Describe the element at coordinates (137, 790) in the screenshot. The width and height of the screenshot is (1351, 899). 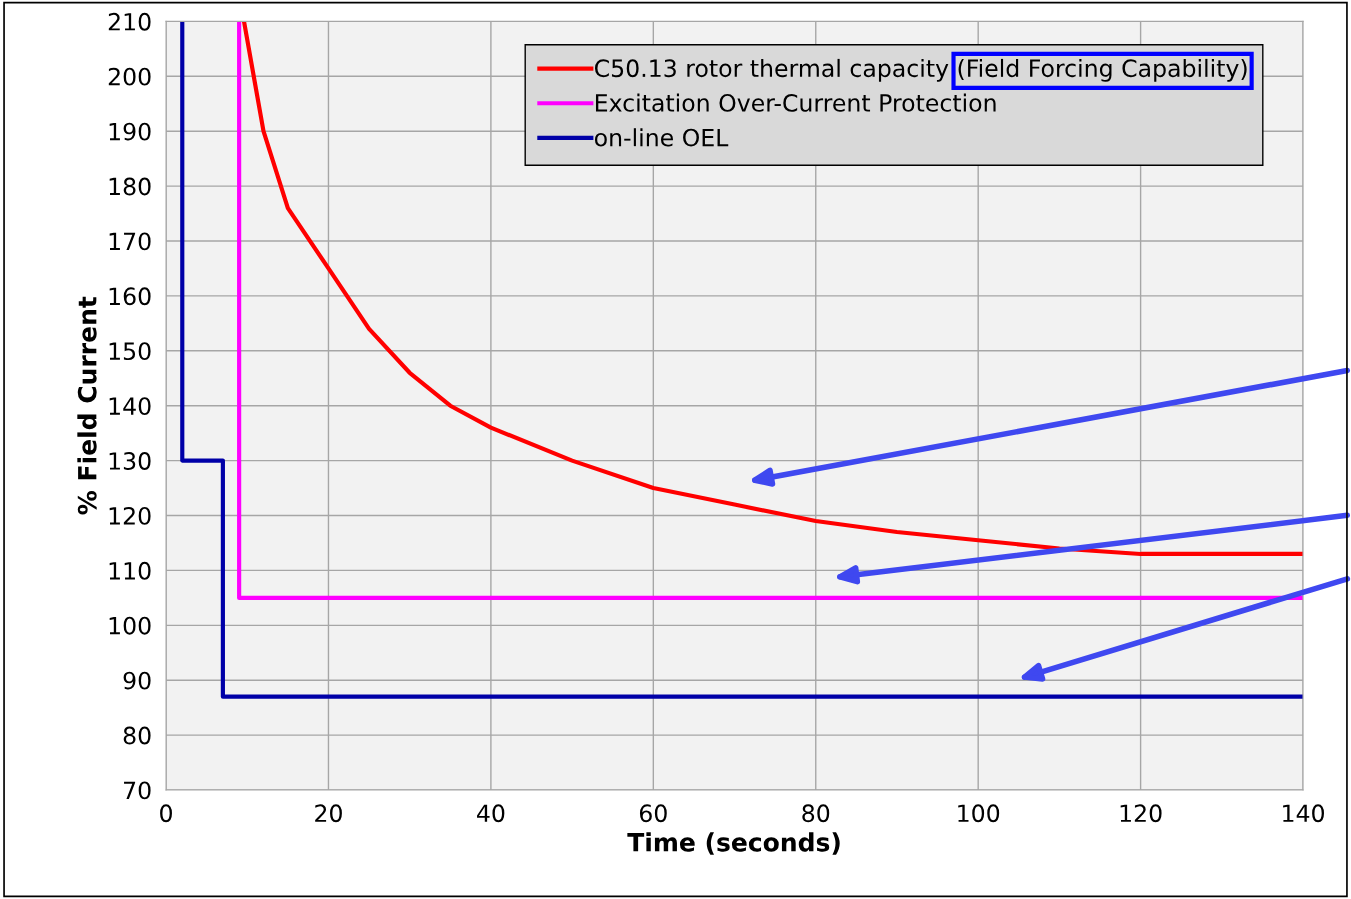
I see `y-tick-label: 70` at that location.